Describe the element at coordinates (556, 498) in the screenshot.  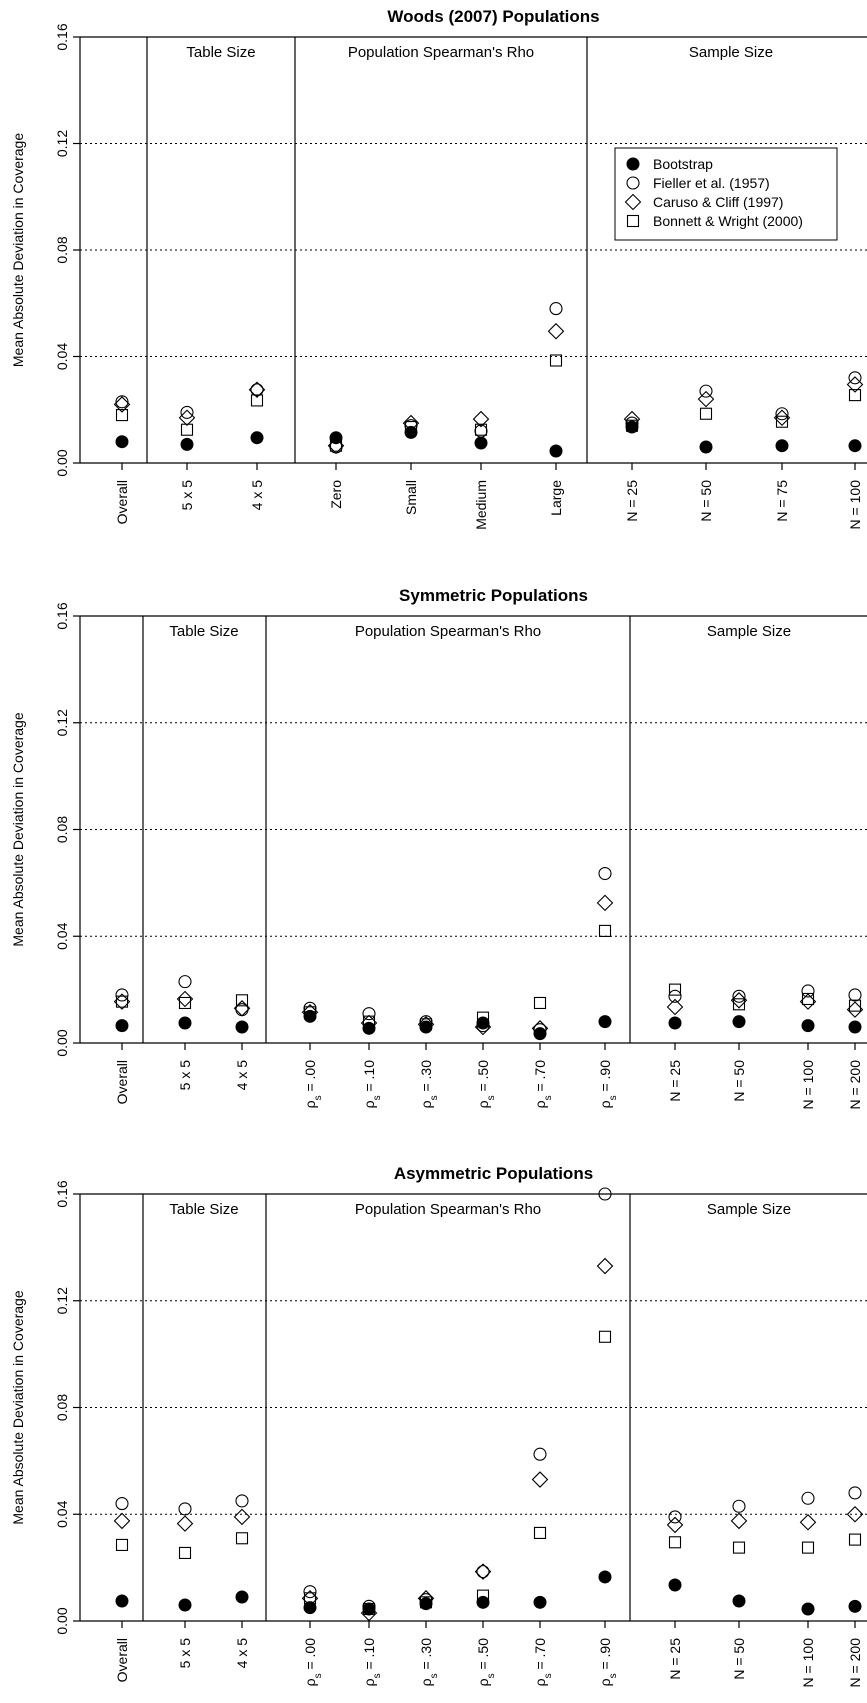
I see `x-tick-label-7: Large` at that location.